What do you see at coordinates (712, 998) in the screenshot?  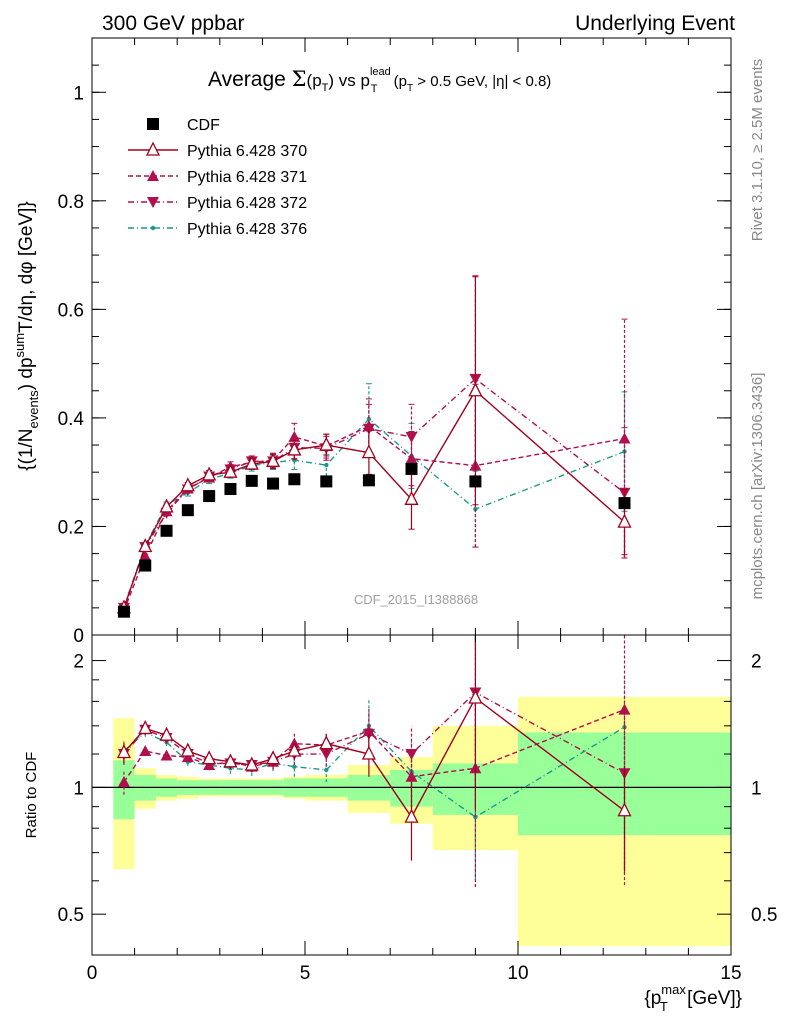 I see `xlabel-rest: [GeV]}` at bounding box center [712, 998].